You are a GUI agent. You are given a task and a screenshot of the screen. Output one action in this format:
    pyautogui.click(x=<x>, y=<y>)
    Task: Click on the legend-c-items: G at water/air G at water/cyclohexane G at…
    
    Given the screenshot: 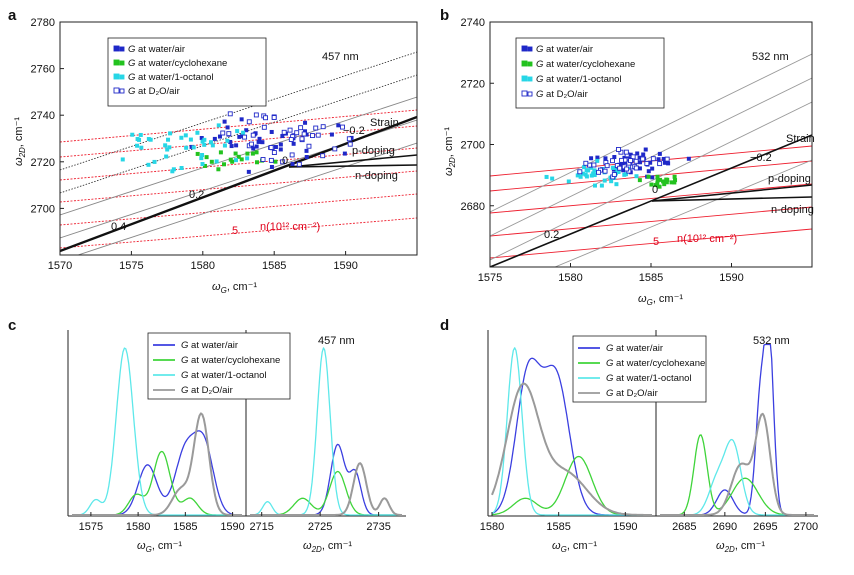 What is the action you would take?
    pyautogui.click(x=216, y=368)
    